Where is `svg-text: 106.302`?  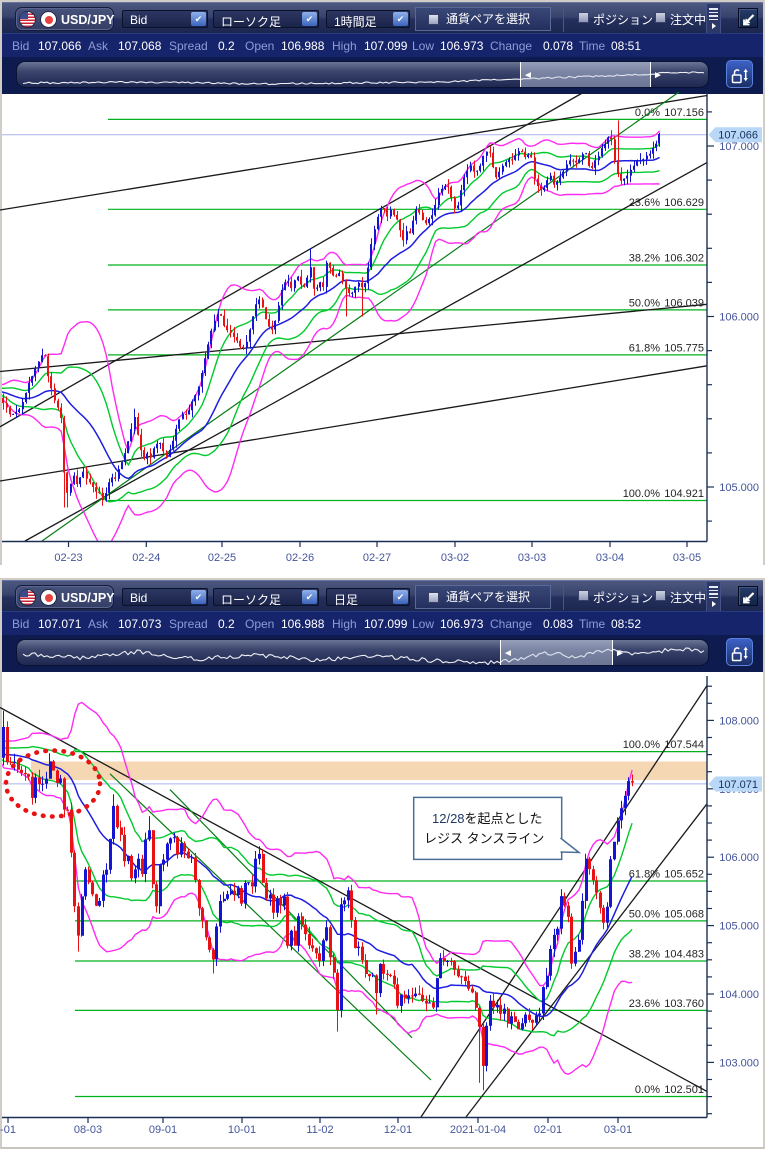
svg-text: 106.302 is located at coordinates (684, 259).